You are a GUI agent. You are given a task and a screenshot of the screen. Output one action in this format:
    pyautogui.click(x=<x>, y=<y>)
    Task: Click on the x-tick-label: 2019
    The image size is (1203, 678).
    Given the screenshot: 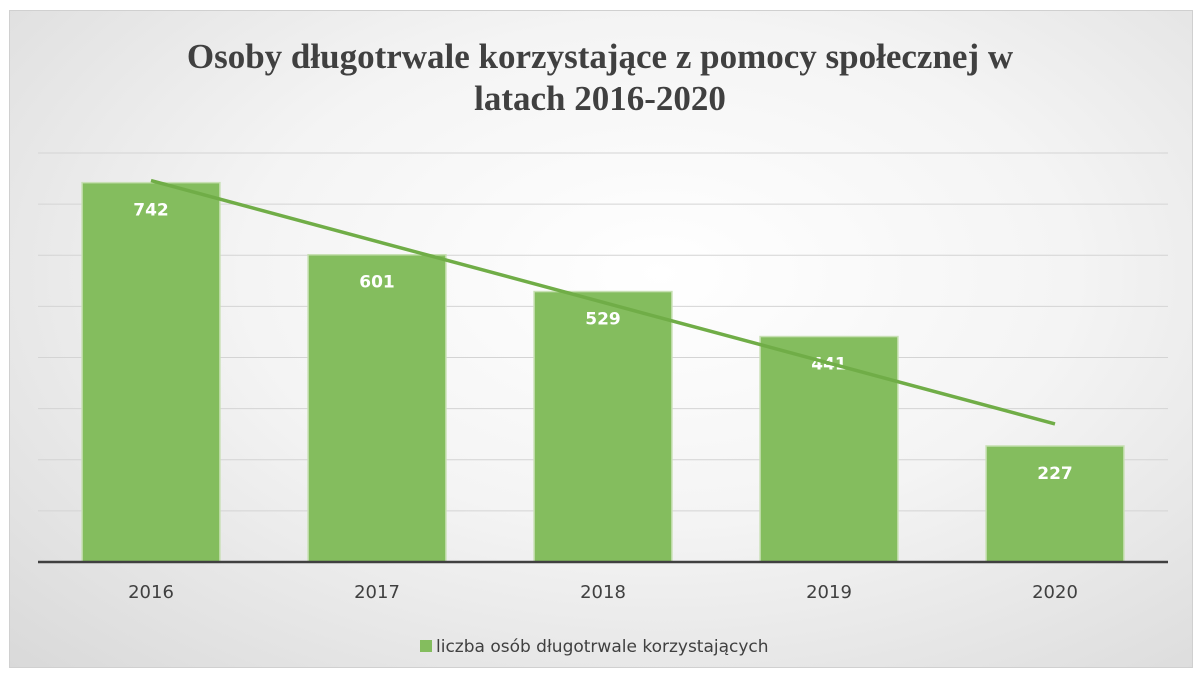 What is the action you would take?
    pyautogui.click(x=829, y=592)
    